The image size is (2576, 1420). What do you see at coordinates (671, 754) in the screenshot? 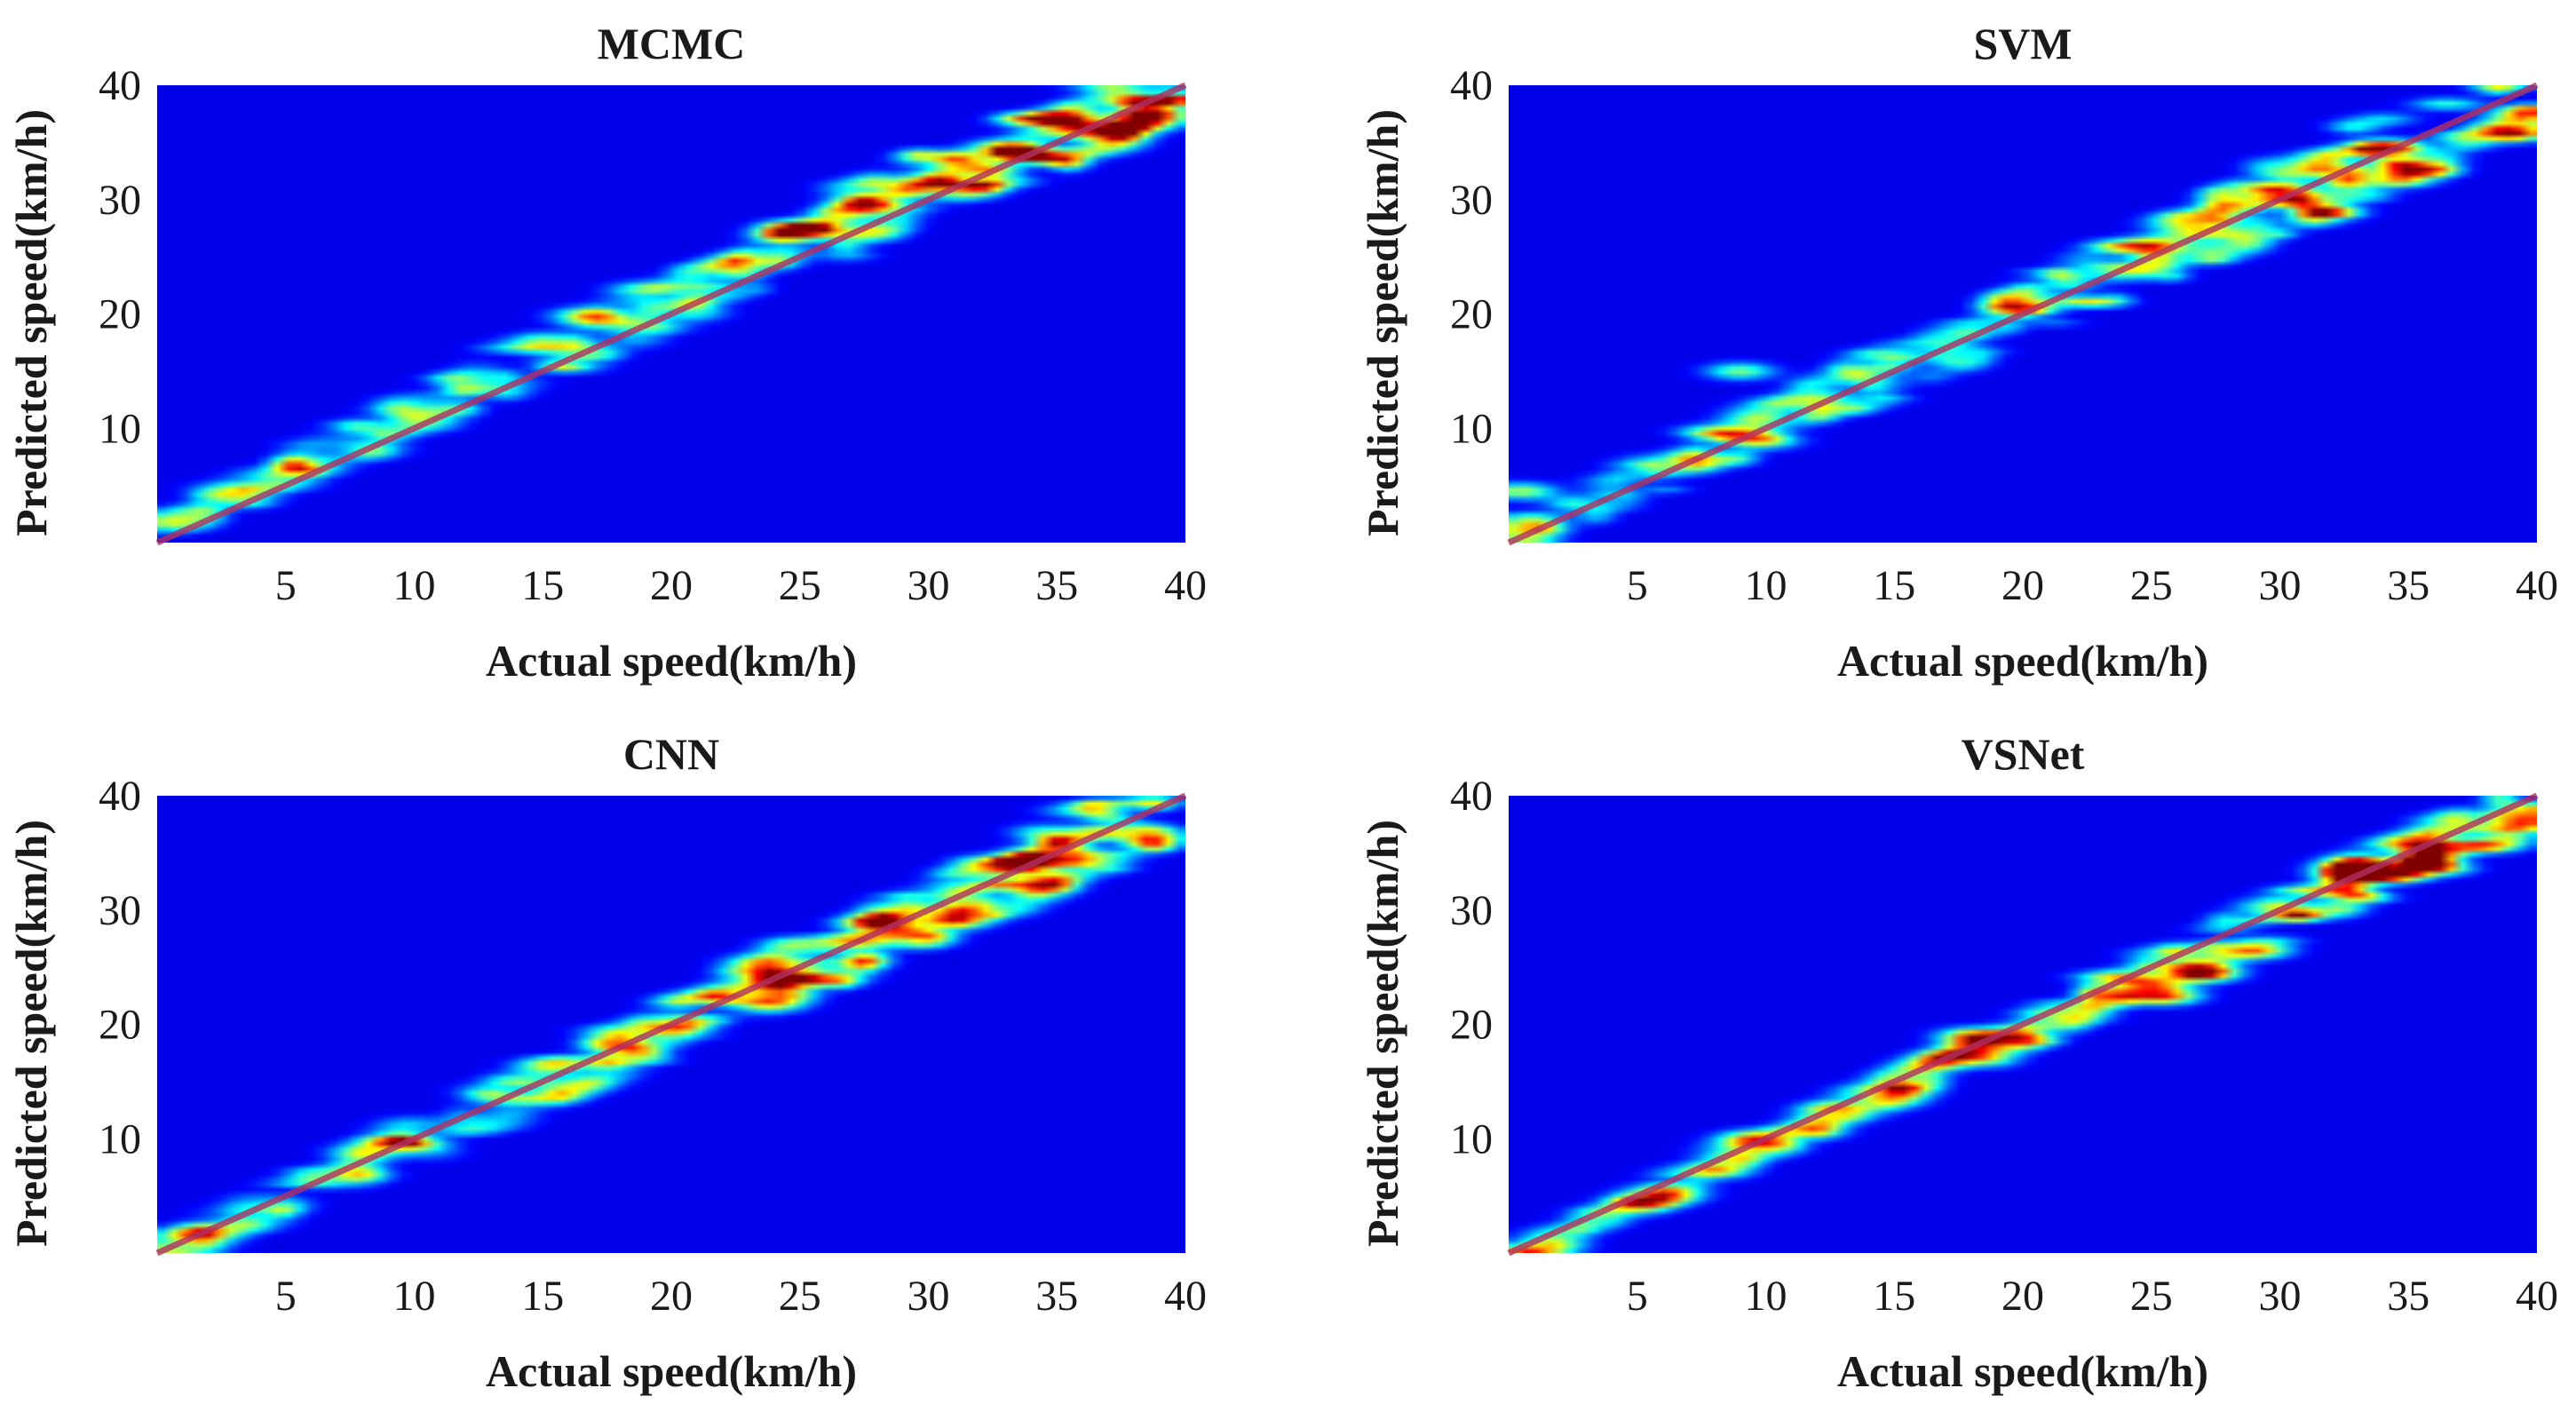
I see `chart-title: CNN` at bounding box center [671, 754].